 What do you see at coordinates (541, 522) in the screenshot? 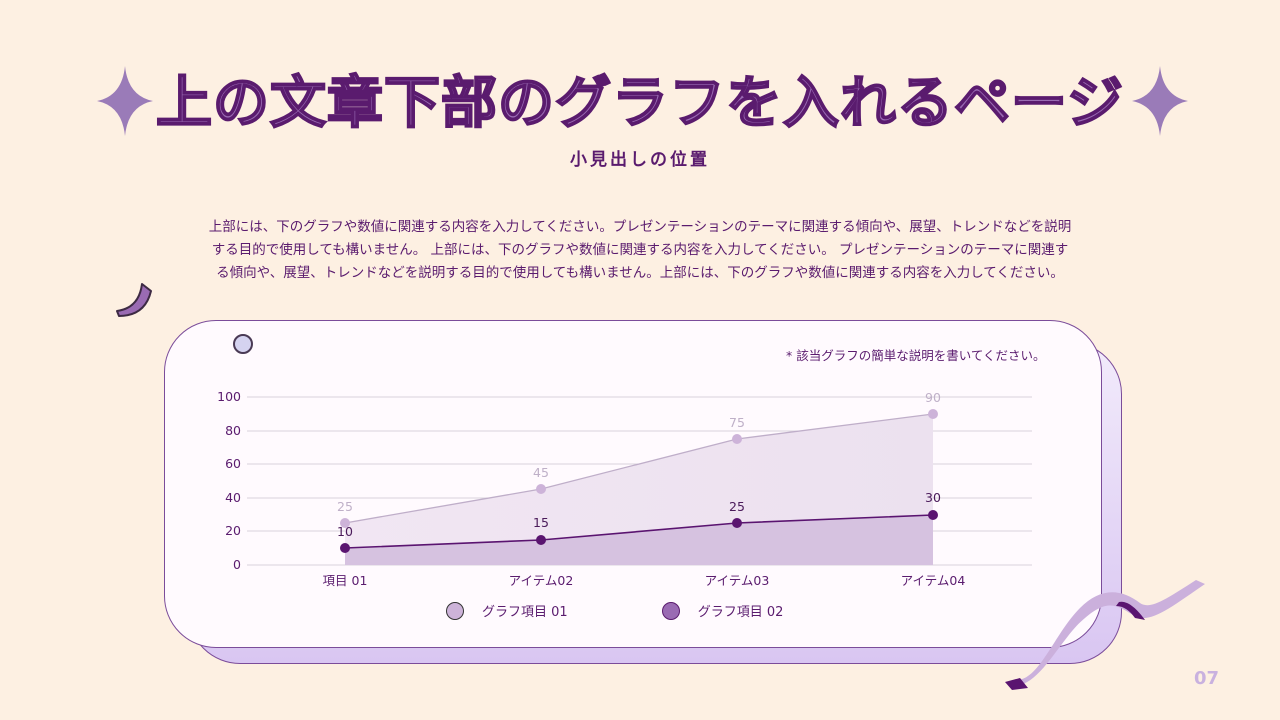
I see `svg-text: 15` at bounding box center [541, 522].